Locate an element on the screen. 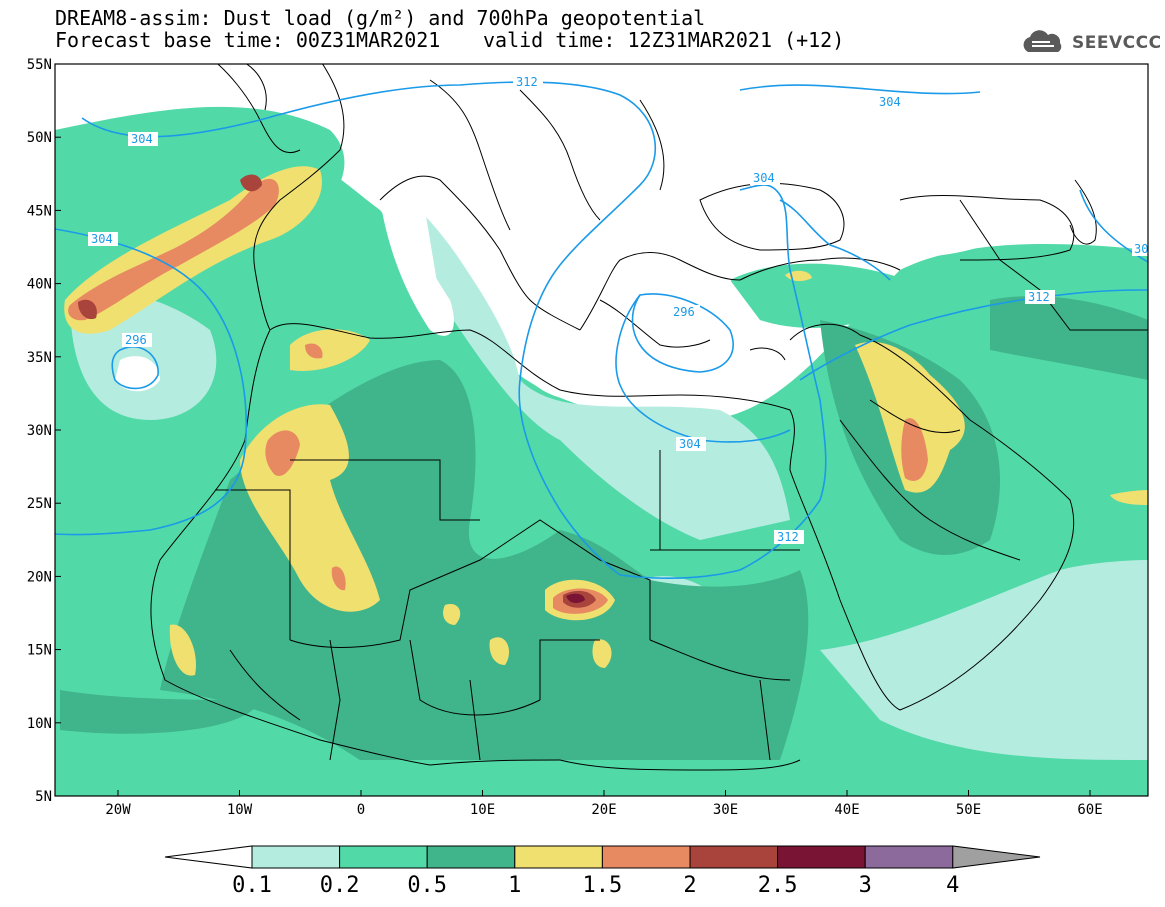 This screenshot has width=1165, height=907. colorbar-over-arrow is located at coordinates (996, 857).